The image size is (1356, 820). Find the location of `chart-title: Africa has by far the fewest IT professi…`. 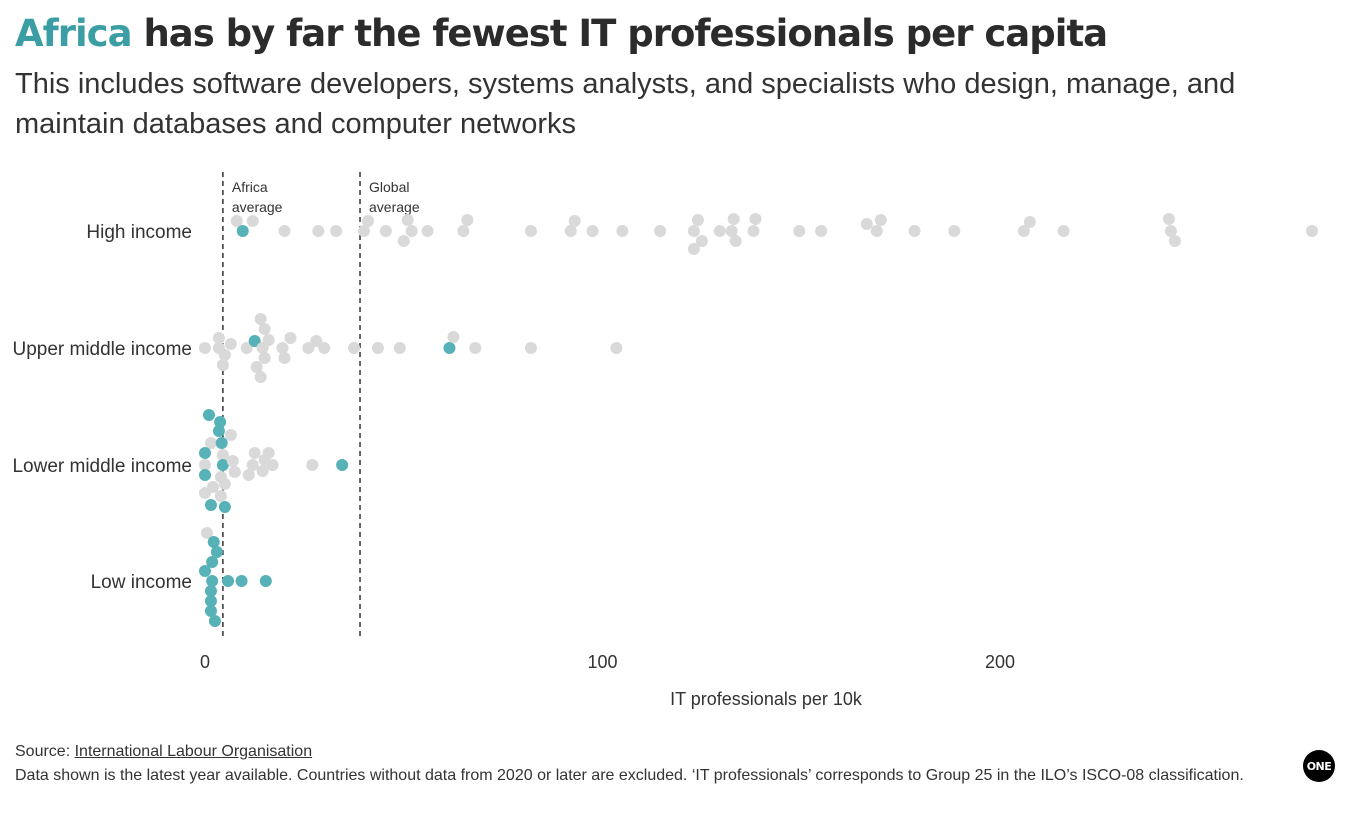

chart-title: Africa has by far the fewest IT professi… is located at coordinates (561, 34).